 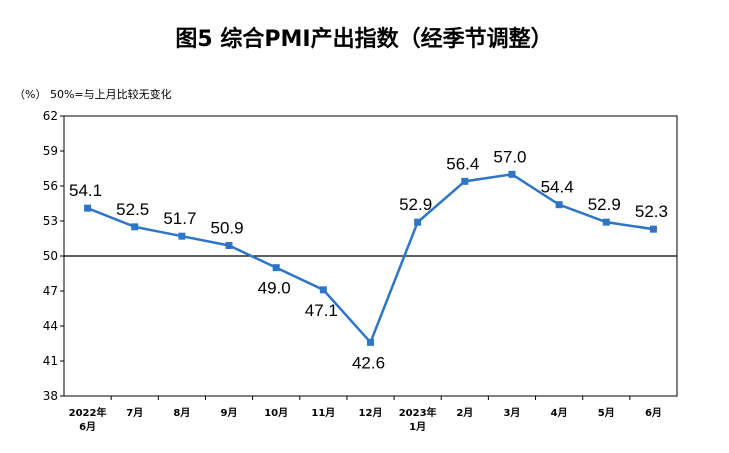 I want to click on y-tick-label: 59, so click(x=50, y=151).